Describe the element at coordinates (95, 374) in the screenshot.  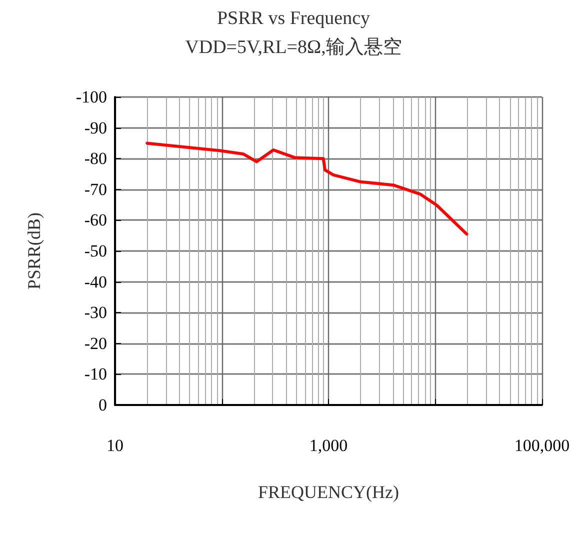
I see `y-tick-label: -10` at that location.